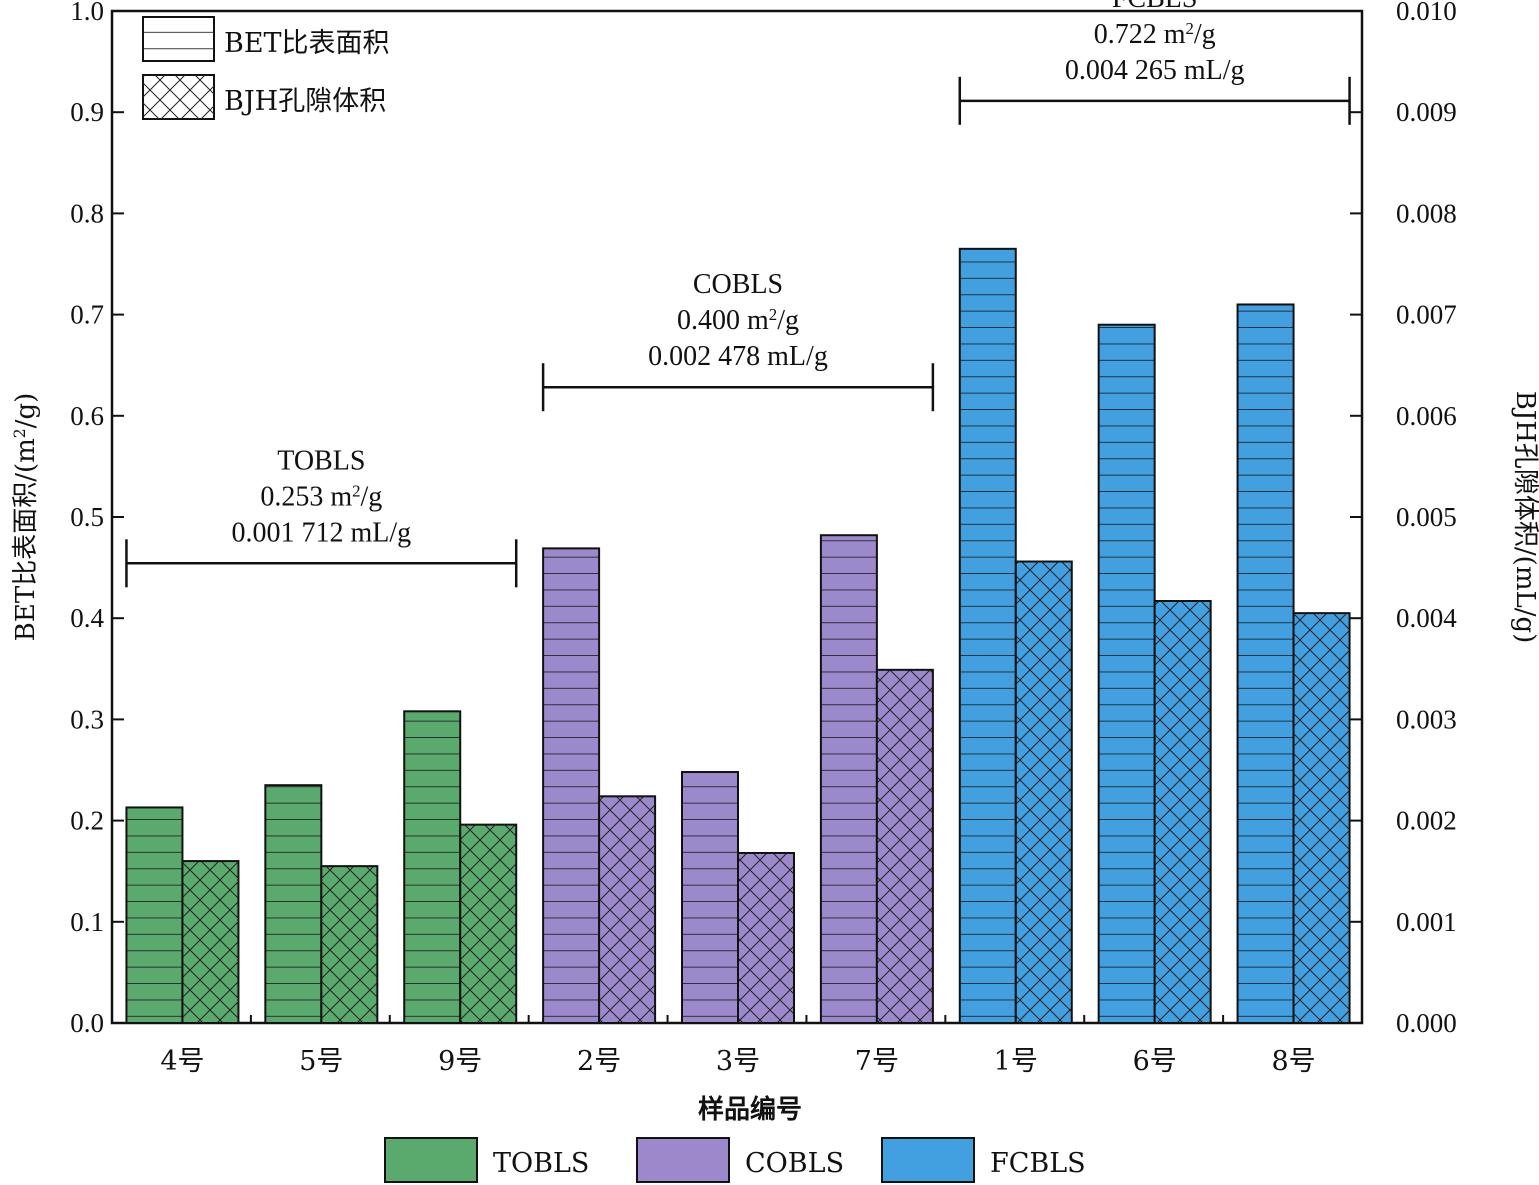 The image size is (1539, 1185). I want to click on y-tick-label: 0.6, so click(87, 416).